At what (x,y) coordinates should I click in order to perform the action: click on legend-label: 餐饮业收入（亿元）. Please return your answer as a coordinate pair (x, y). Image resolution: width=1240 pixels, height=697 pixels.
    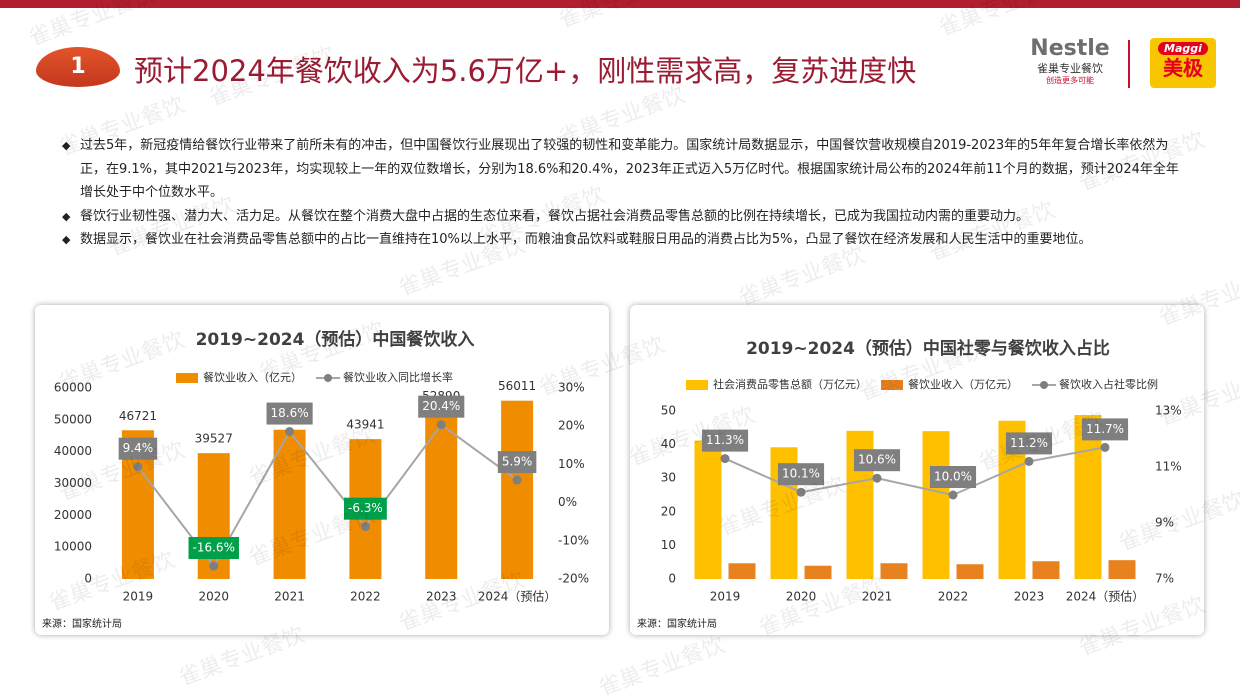
    Looking at the image, I should click on (252, 377).